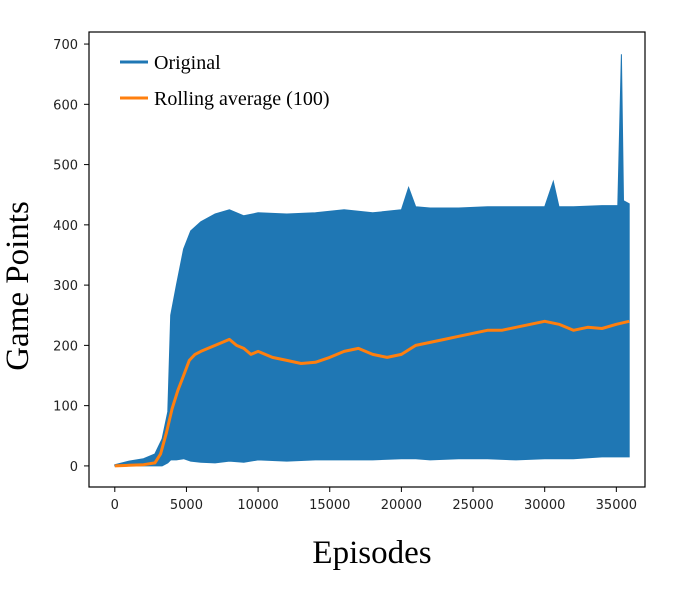  Describe the element at coordinates (329, 505) in the screenshot. I see `x-tick-label: 15000` at that location.